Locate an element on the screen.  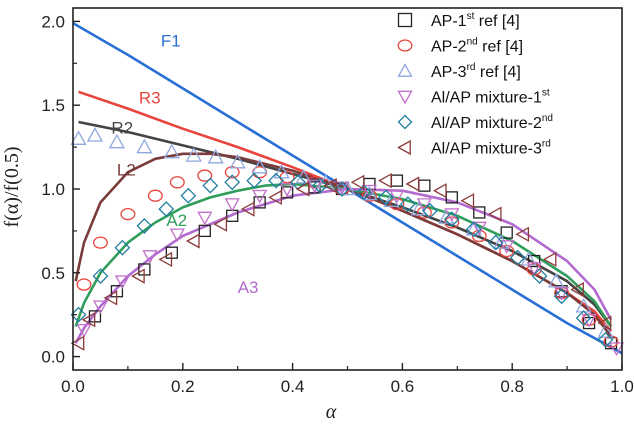
x-tick-label: 0.0 is located at coordinates (73, 386).